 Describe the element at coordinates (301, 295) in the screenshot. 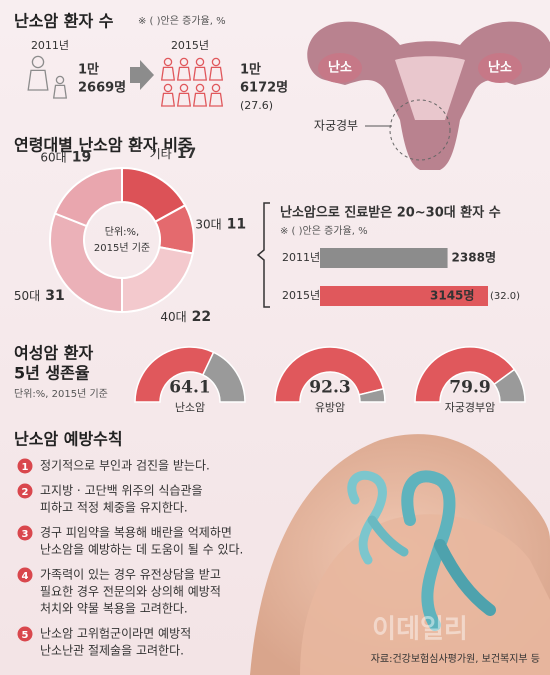

I see `category-label: 2015년` at that location.